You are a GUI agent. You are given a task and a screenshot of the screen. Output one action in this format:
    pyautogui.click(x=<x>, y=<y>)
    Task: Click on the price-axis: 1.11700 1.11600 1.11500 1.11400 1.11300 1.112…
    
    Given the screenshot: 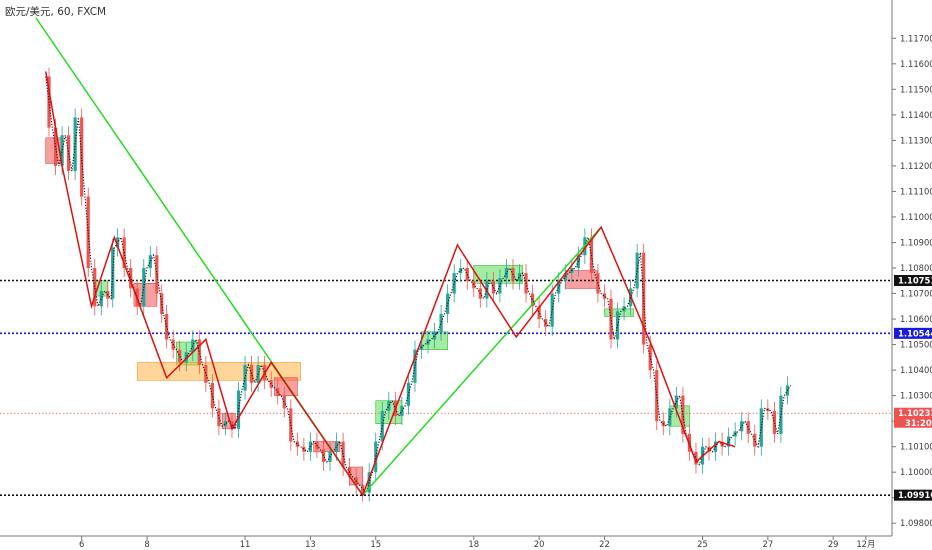 What is the action you would take?
    pyautogui.click(x=911, y=268)
    